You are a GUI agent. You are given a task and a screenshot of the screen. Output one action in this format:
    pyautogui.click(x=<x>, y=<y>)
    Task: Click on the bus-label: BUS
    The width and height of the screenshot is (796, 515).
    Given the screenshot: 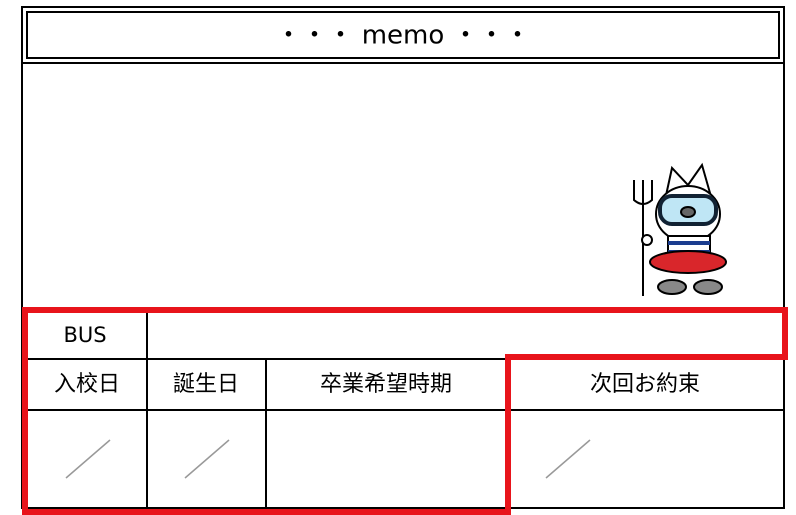 What is the action you would take?
    pyautogui.click(x=84, y=335)
    